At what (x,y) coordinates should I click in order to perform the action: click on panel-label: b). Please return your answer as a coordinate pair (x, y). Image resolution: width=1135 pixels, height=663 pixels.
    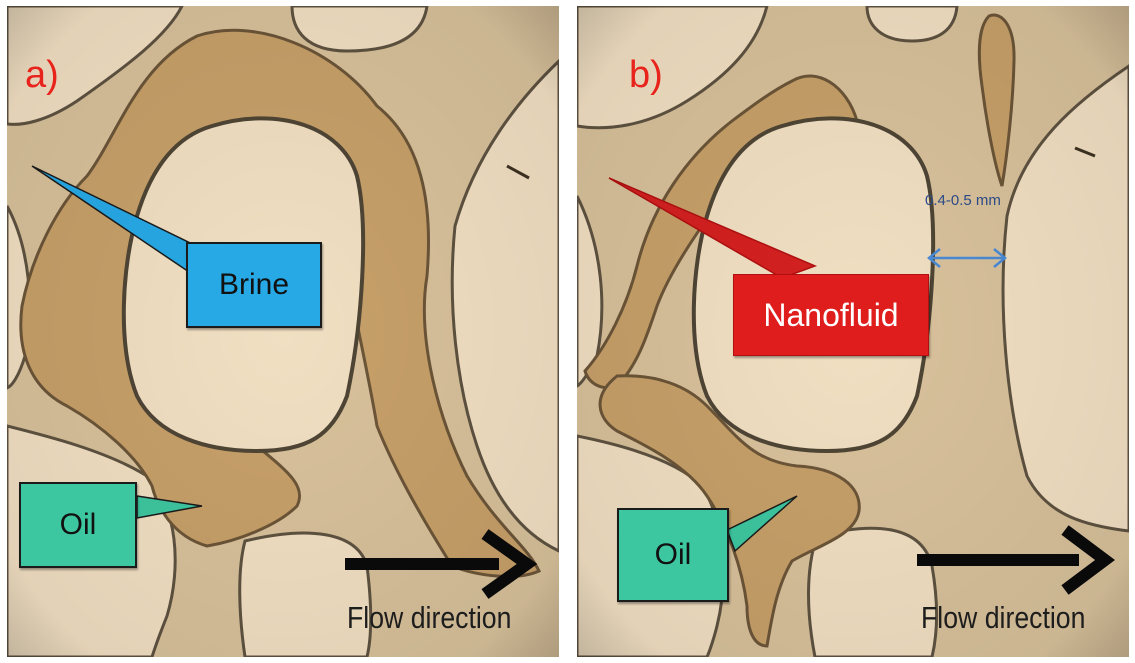
    Looking at the image, I should click on (646, 75).